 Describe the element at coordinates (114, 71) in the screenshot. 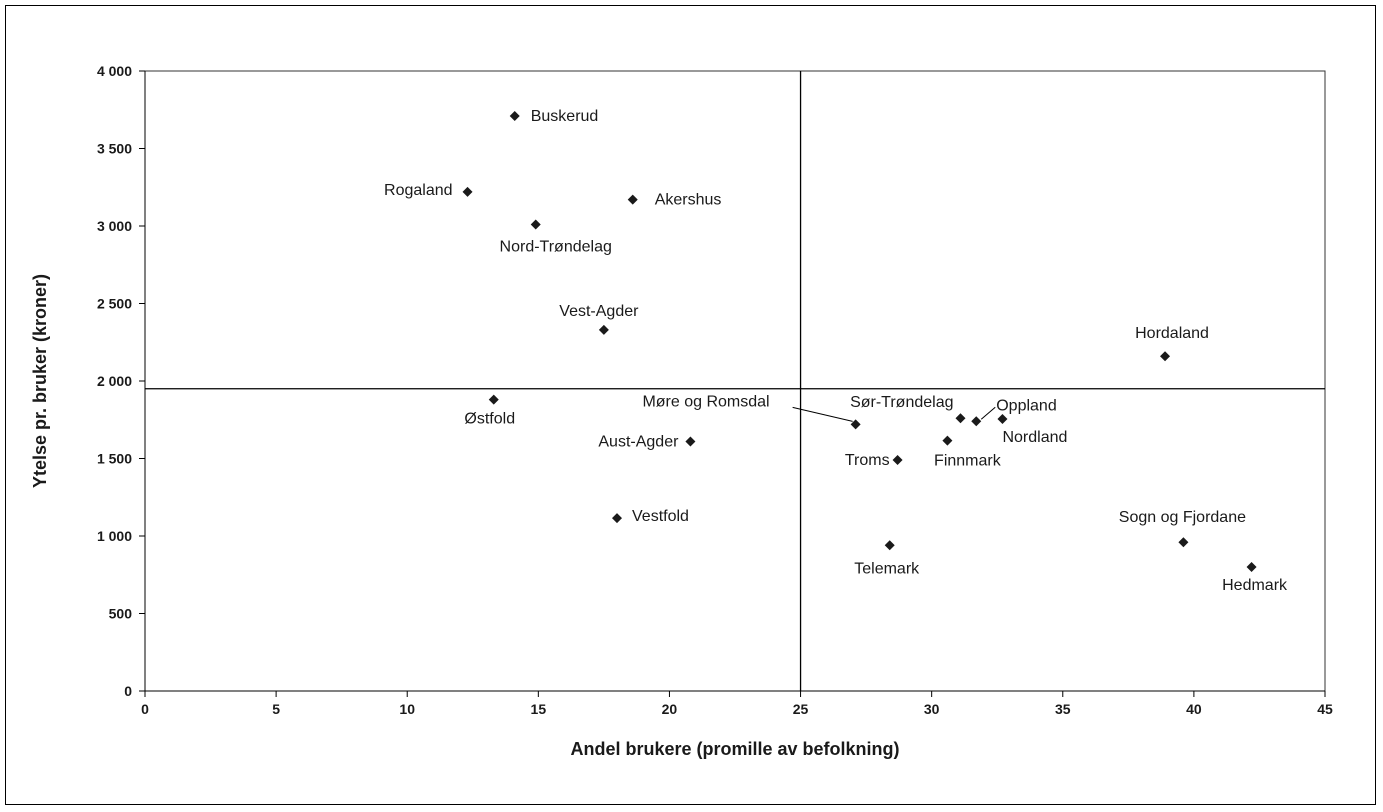

I see `y-tick-label: 4 000` at that location.